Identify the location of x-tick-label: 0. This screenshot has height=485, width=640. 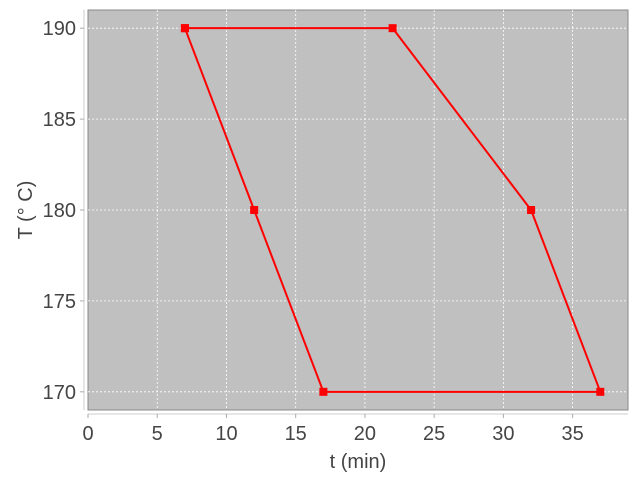
(87, 434).